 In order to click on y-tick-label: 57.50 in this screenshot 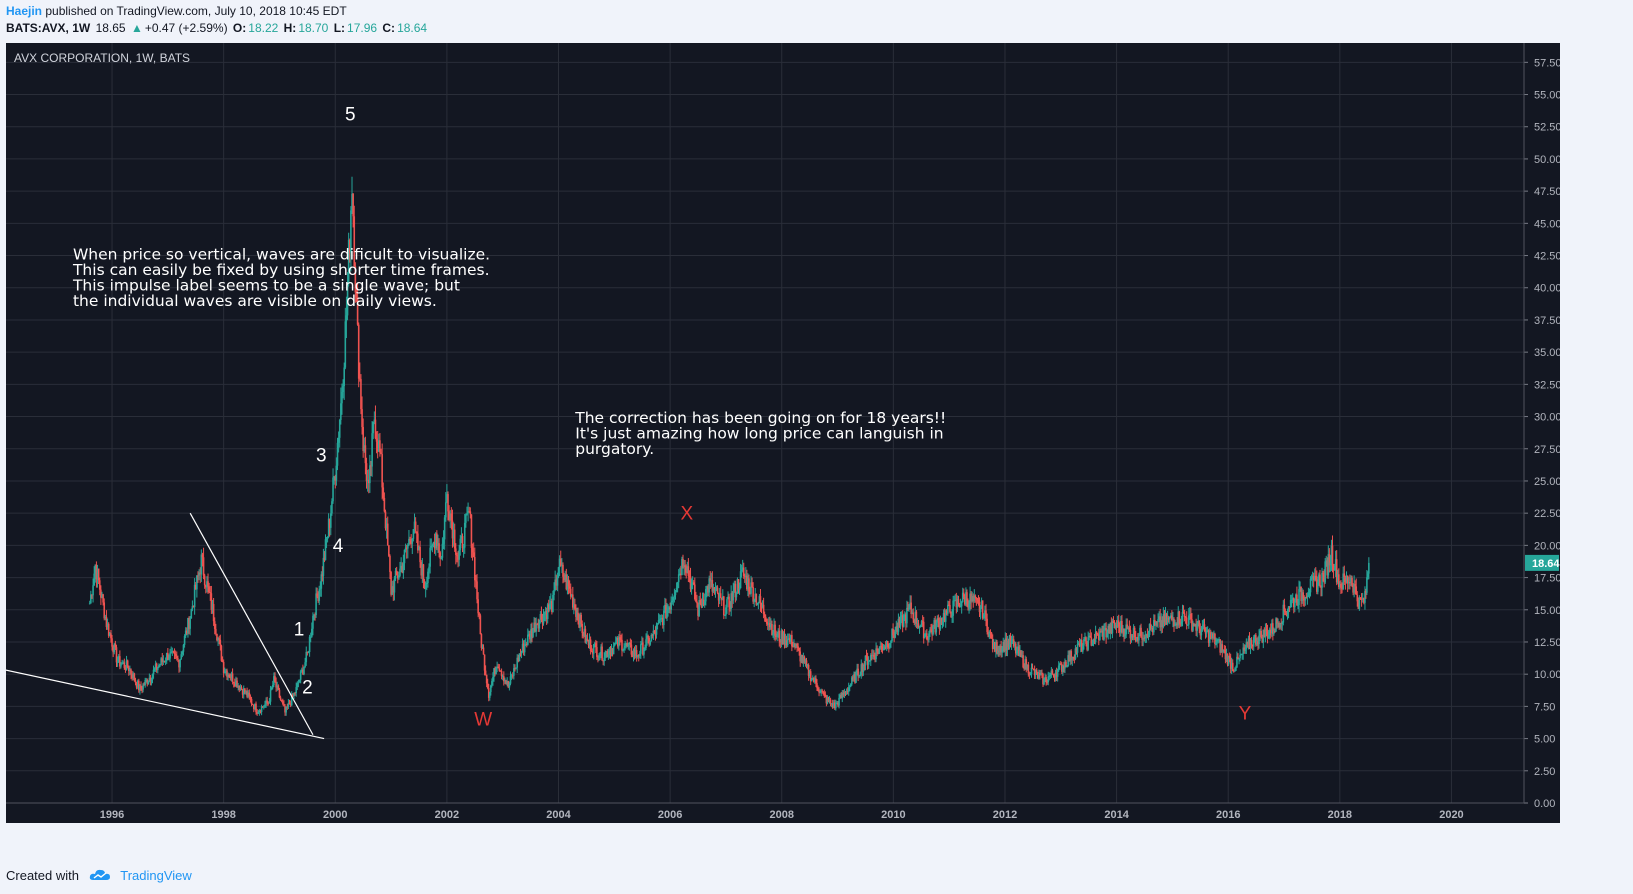, I will do `click(1547, 63)`.